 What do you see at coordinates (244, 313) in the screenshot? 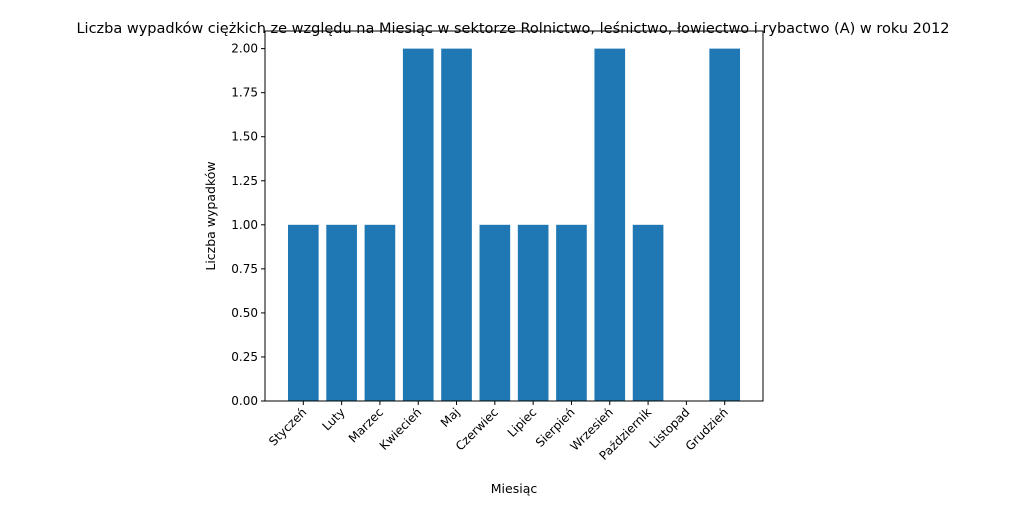
I see `y-tick-label: 0.50` at bounding box center [244, 313].